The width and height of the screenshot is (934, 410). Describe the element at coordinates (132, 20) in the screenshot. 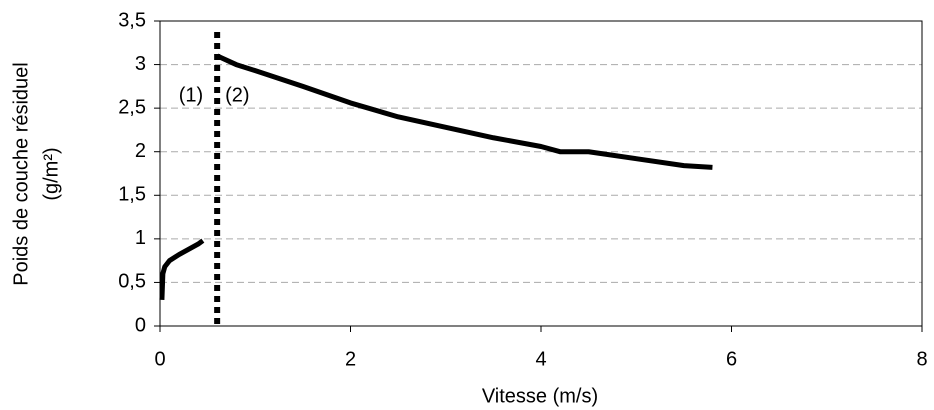

I see `y-tick-label: 3,5` at that location.